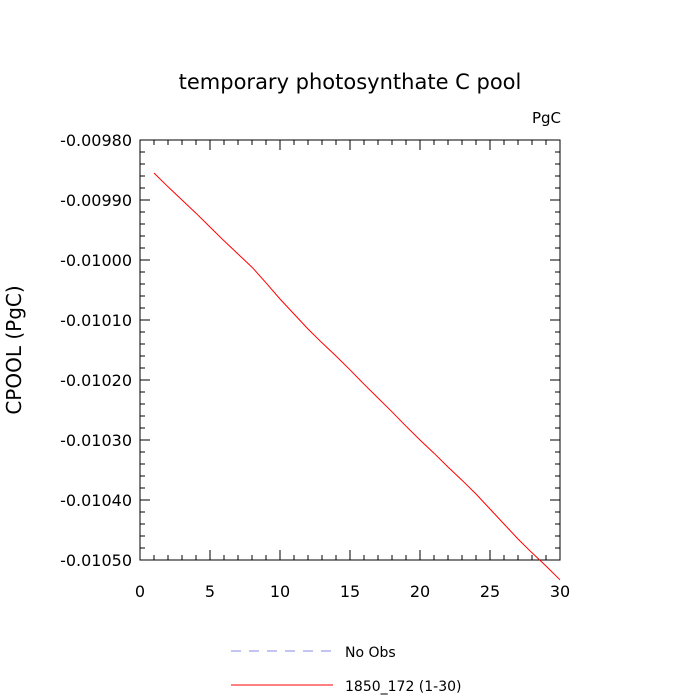  What do you see at coordinates (14, 349) in the screenshot?
I see `y-axis-label: CPOOL (PgC)` at bounding box center [14, 349].